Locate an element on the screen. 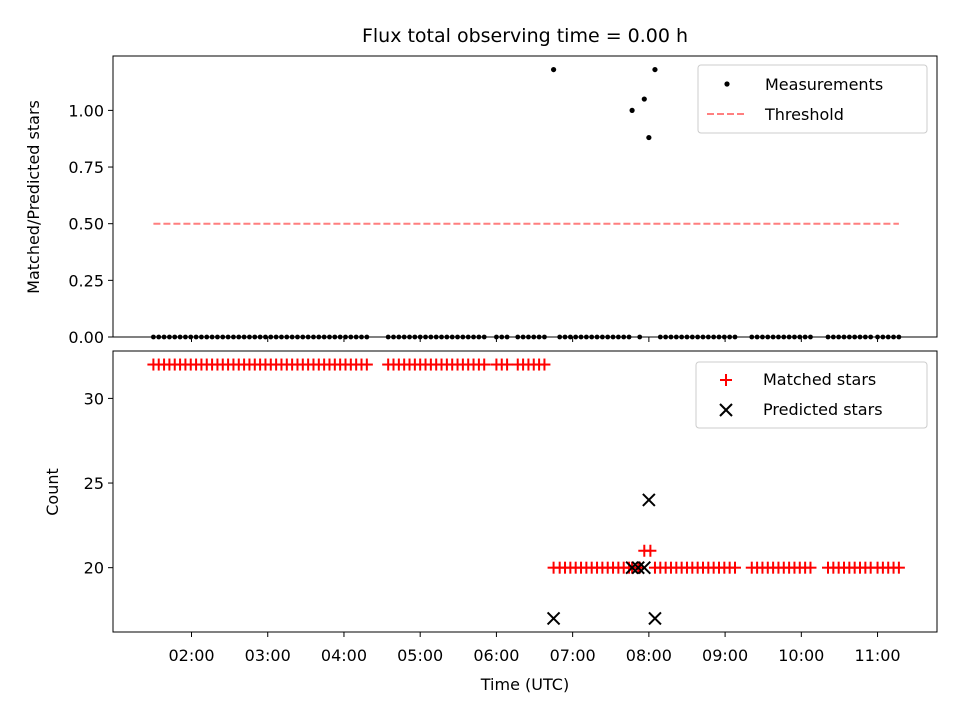 The width and height of the screenshot is (960, 720). legend-predicted-marker is located at coordinates (726, 410).